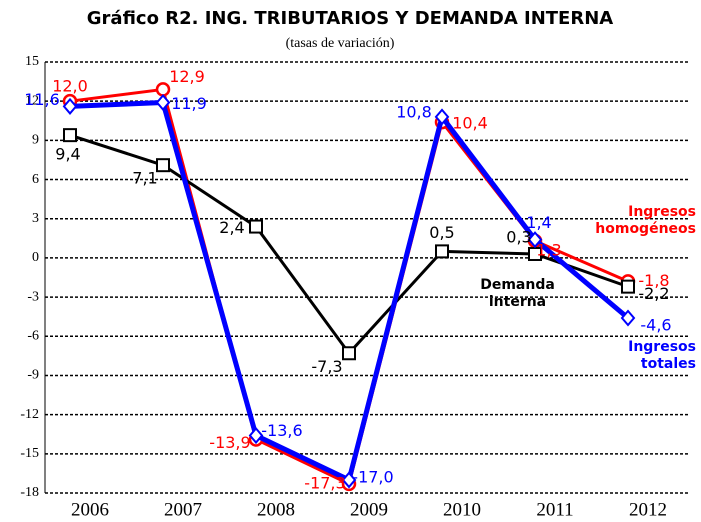 This screenshot has width=701, height=522. What do you see at coordinates (33, 375) in the screenshot?
I see `y-tick-label: -9` at bounding box center [33, 375].